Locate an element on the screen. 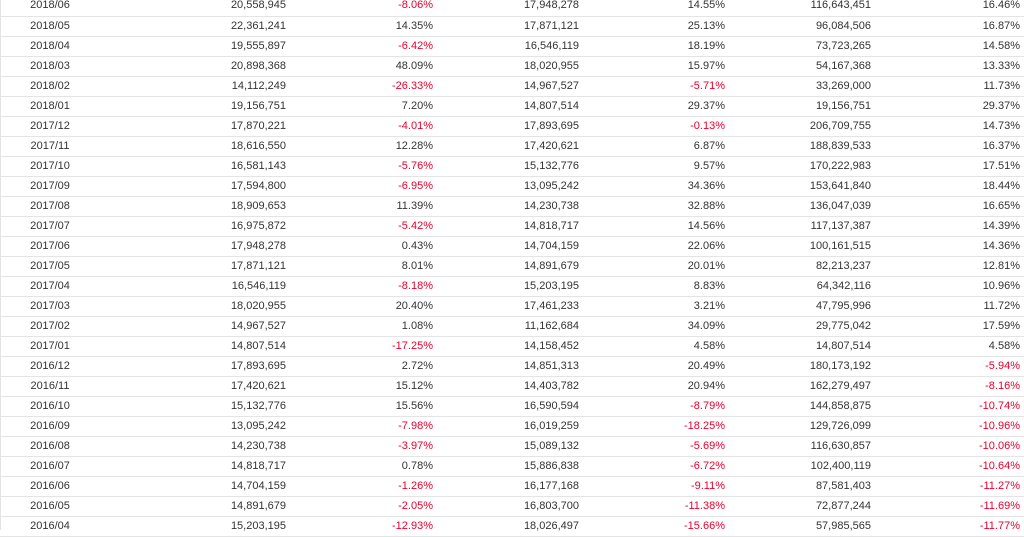  yoy-change-cell: 4.58% is located at coordinates (709, 345).